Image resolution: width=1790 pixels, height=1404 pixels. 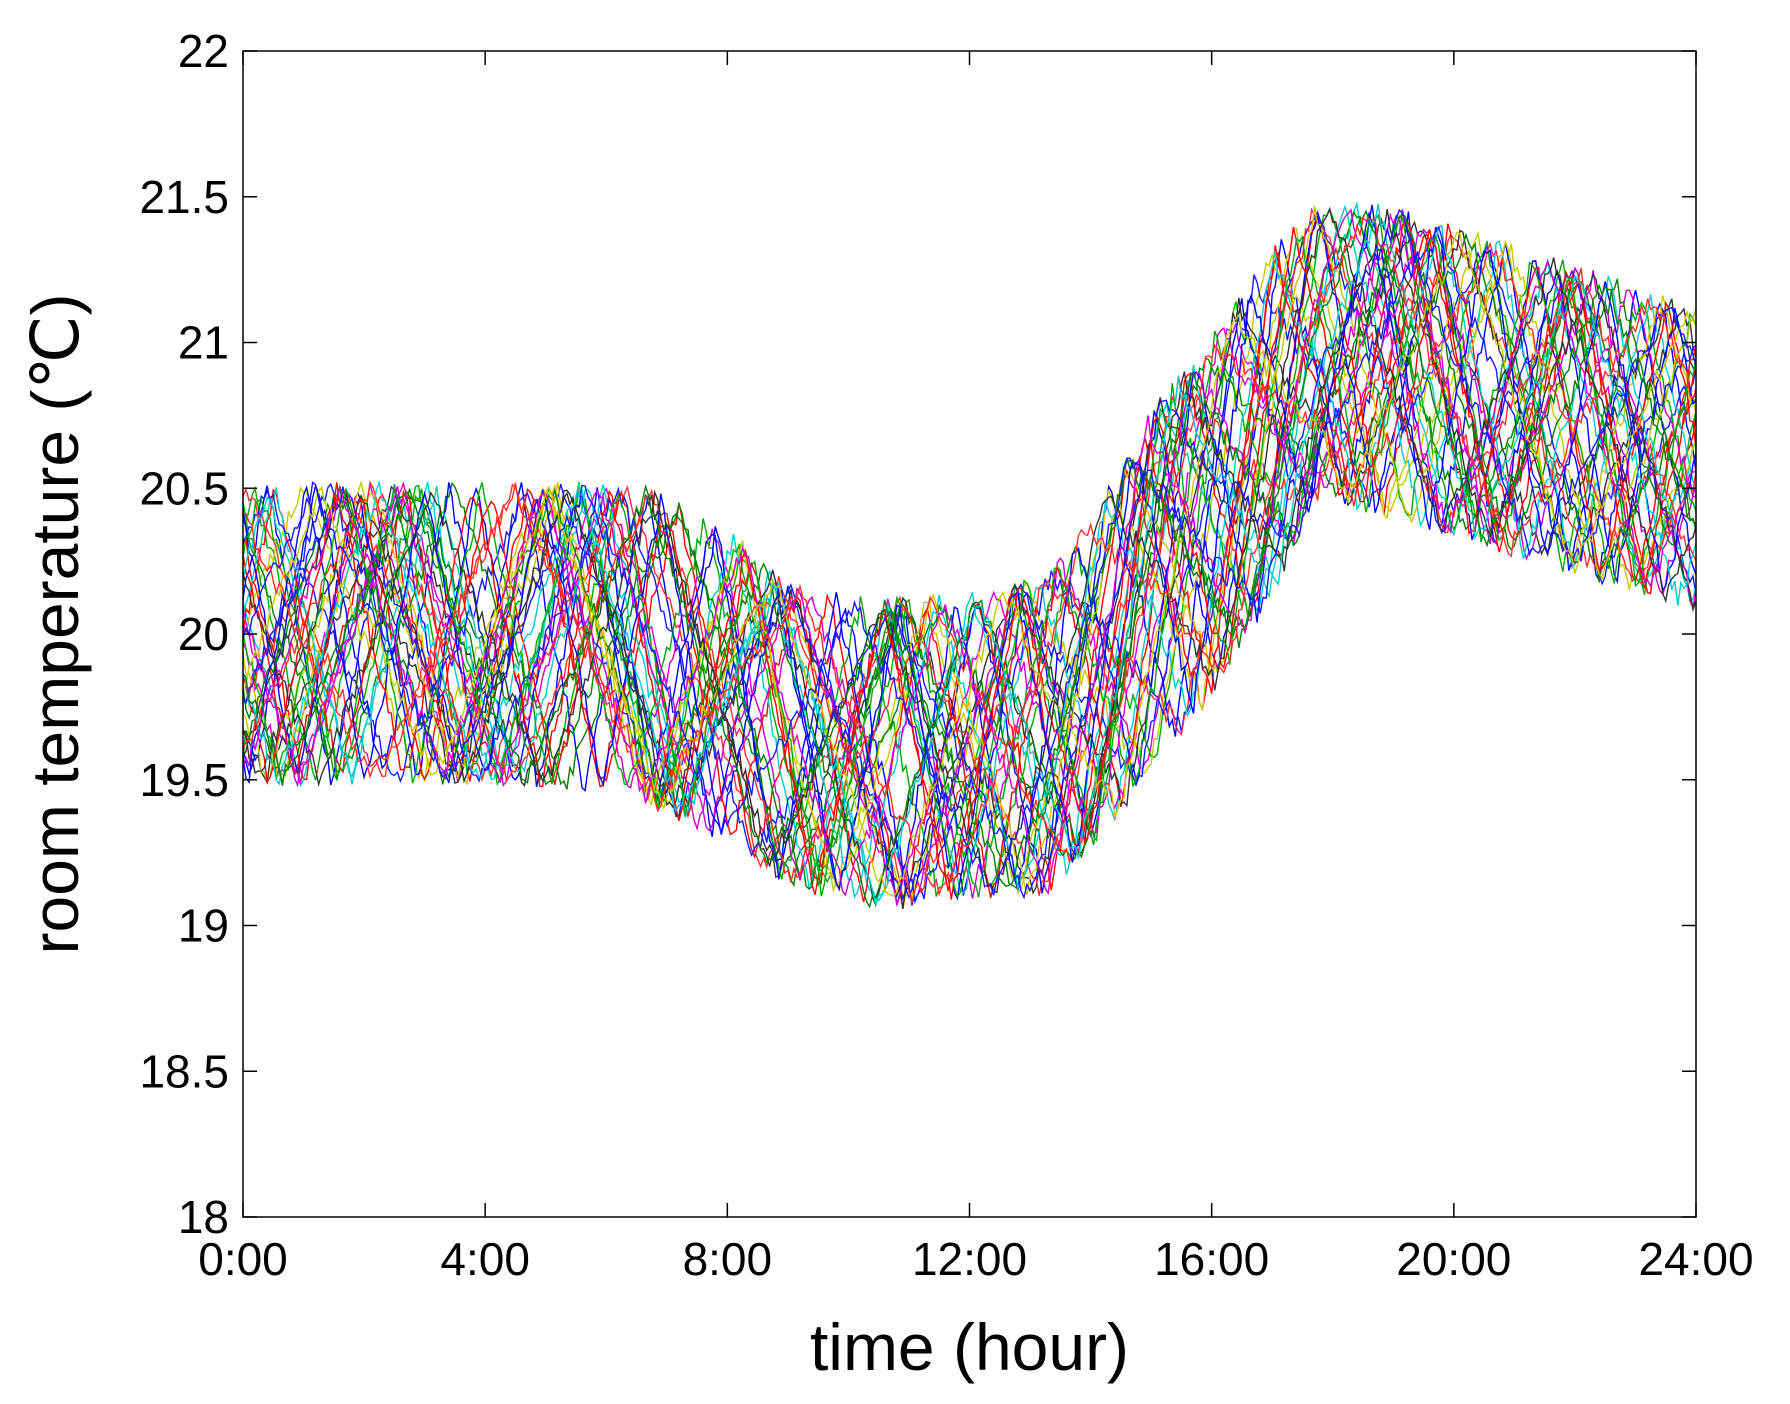 I want to click on y-tick-label: 21, so click(x=203, y=343).